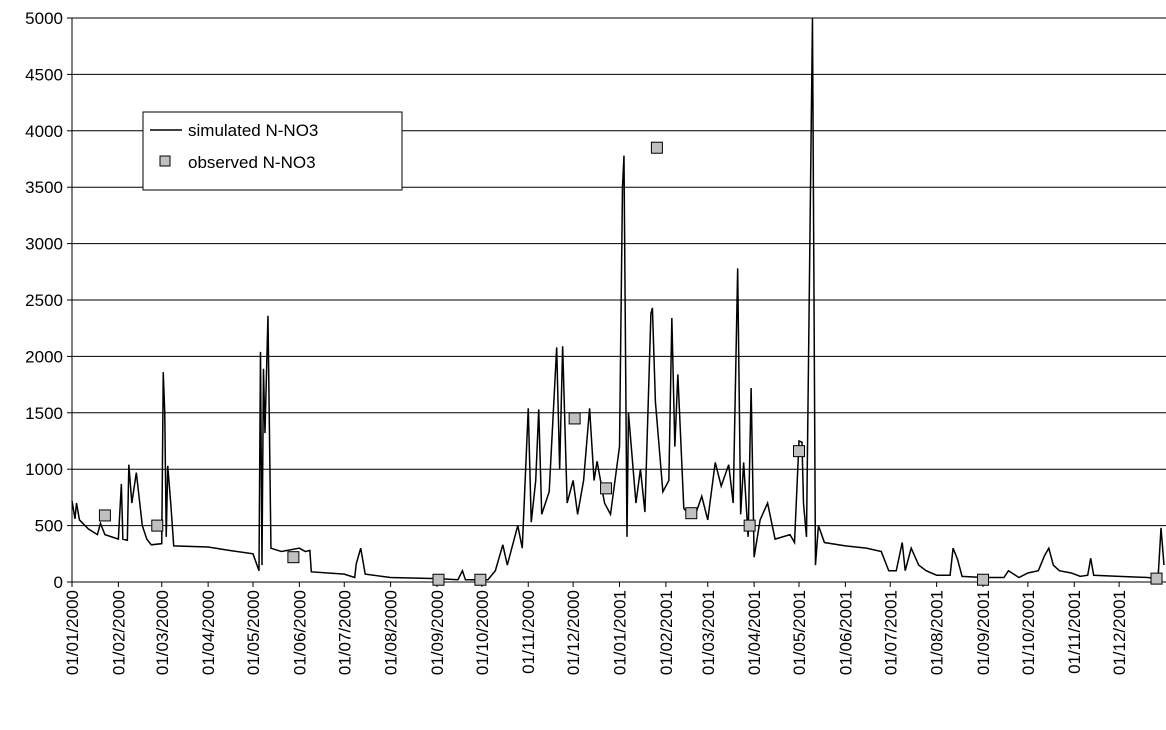 The width and height of the screenshot is (1166, 730). I want to click on y-tick-label: 2000, so click(44, 356).